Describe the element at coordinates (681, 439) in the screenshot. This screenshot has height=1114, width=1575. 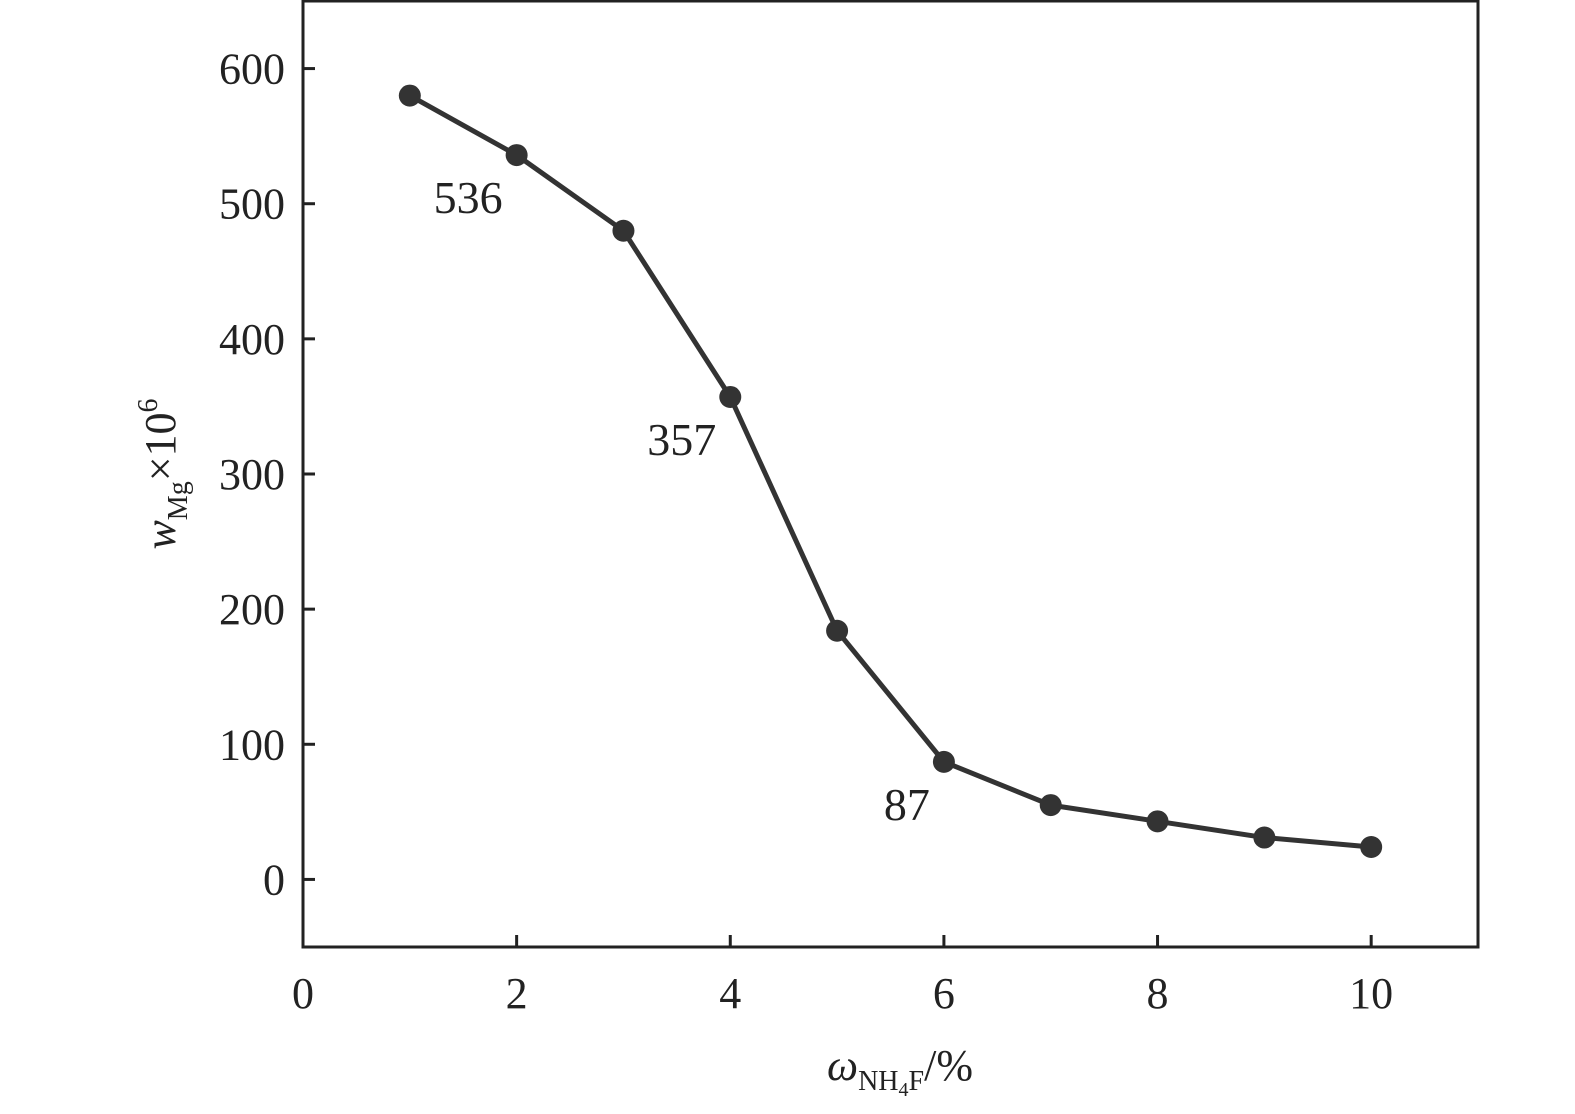
I see `data-label: 357` at that location.